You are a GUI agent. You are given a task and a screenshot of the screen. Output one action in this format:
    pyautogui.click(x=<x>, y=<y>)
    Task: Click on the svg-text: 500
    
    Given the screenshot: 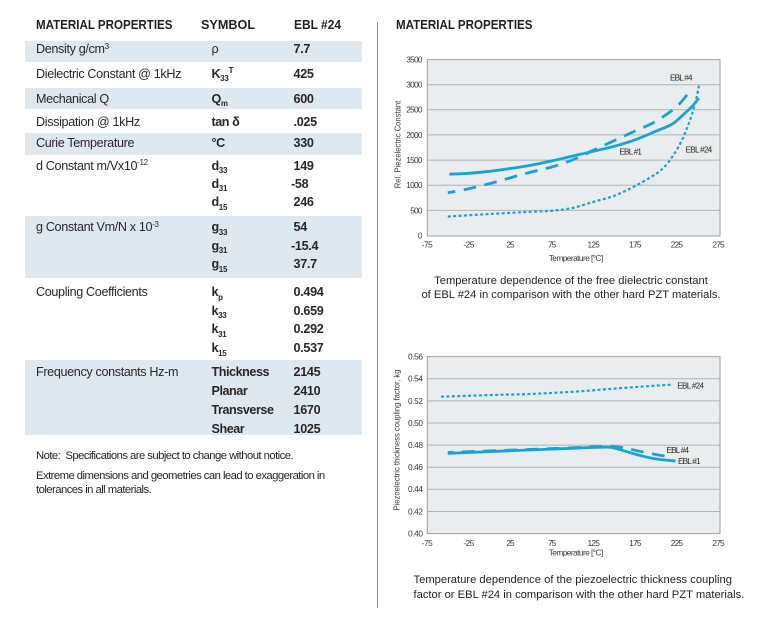 What is the action you would take?
    pyautogui.click(x=416, y=210)
    